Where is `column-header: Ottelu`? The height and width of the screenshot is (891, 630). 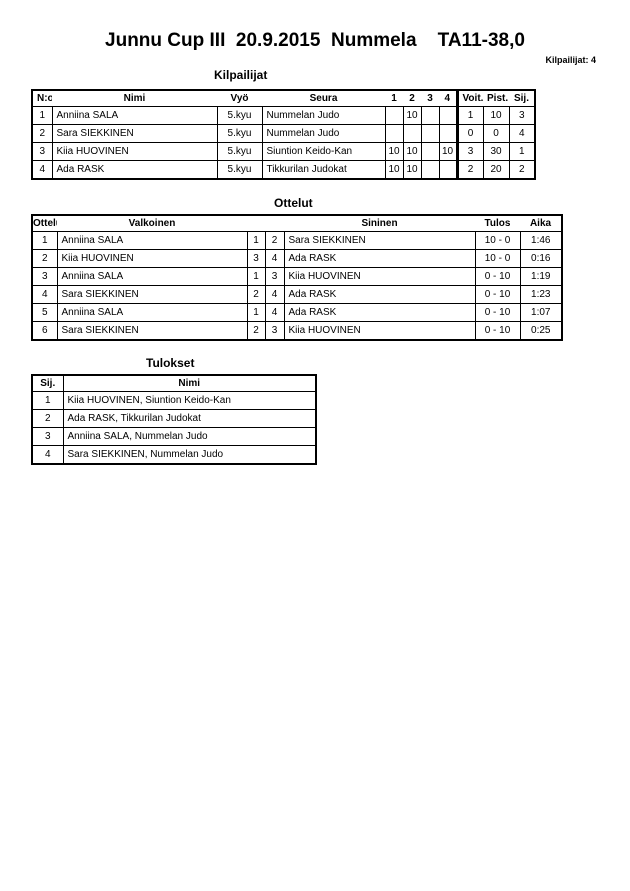 column-header: Ottelu is located at coordinates (45, 223).